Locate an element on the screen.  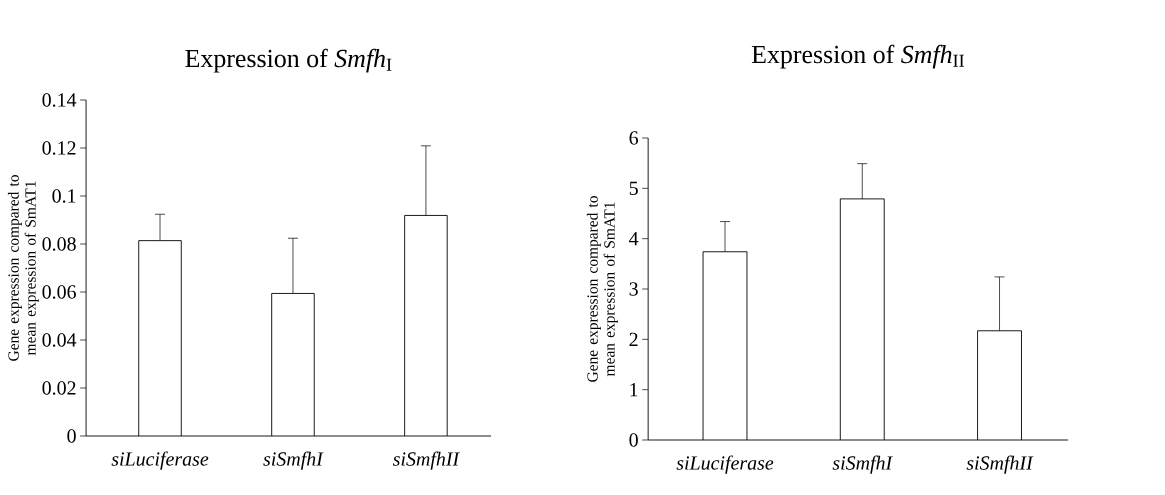
y-tick-label: 0.14 is located at coordinates (59, 100).